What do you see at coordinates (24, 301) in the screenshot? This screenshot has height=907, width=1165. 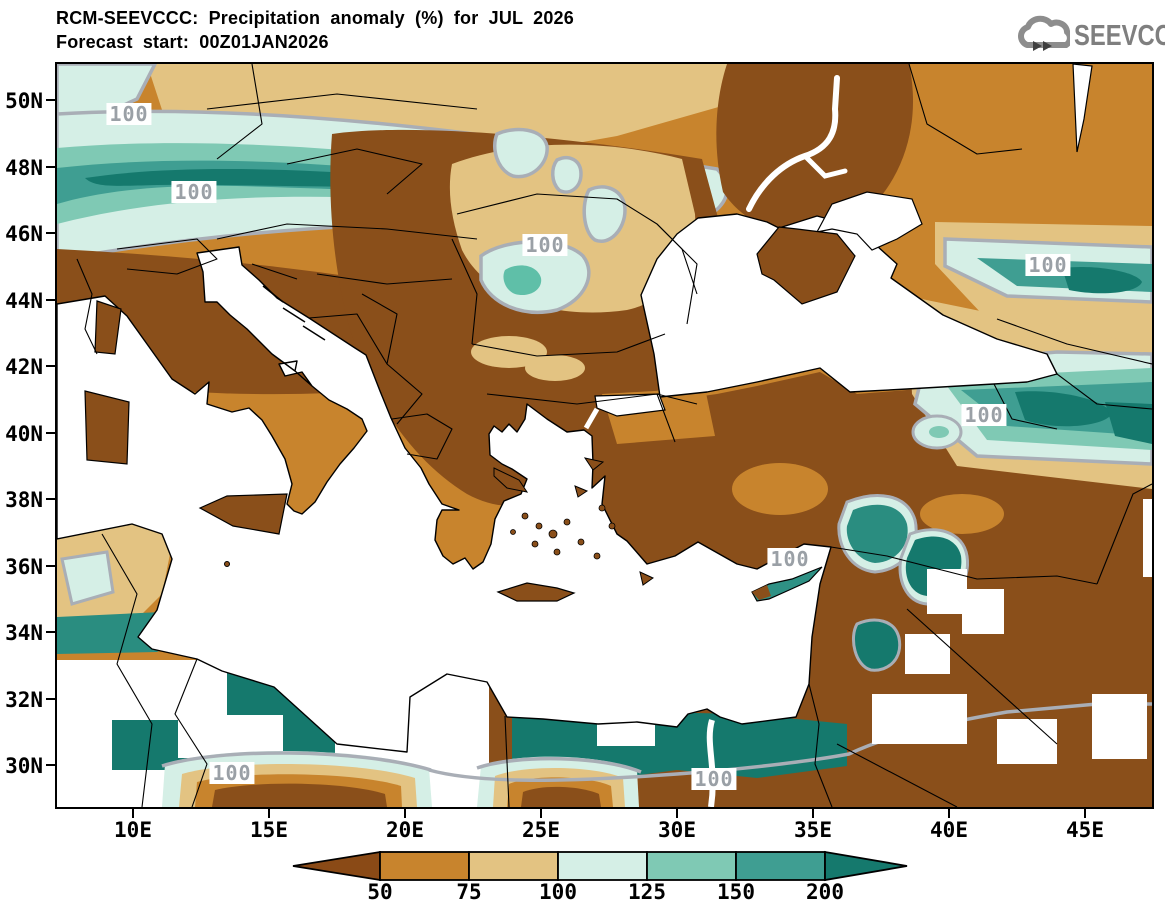 I see `y-axis-label: 44N` at bounding box center [24, 301].